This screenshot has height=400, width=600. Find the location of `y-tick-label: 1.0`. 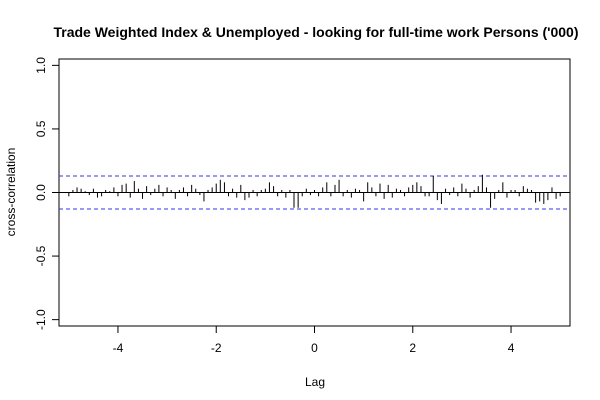

y-tick-label: 1.0 is located at coordinates (41, 65).